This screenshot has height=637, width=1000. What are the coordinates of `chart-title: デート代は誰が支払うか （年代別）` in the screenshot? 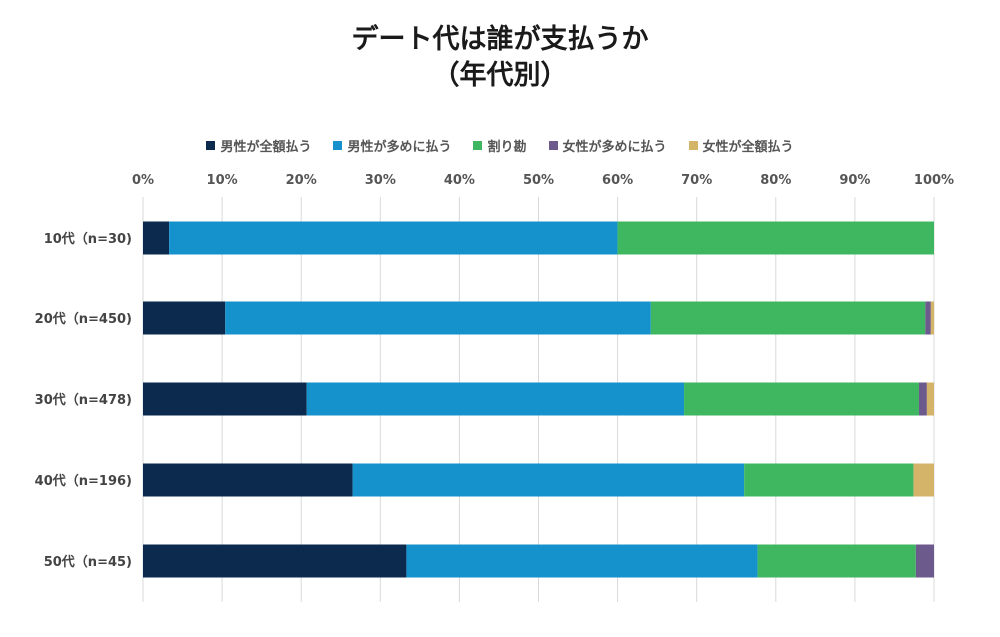 It's located at (500, 58).